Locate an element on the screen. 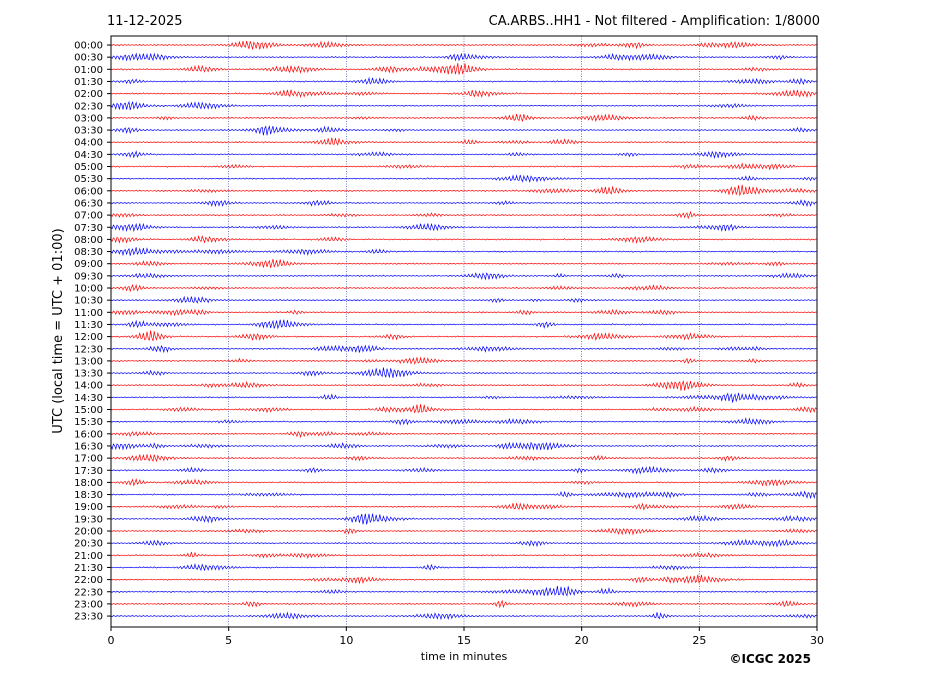 The height and width of the screenshot is (696, 927). x-axis-label: time in minutes is located at coordinates (464, 656).